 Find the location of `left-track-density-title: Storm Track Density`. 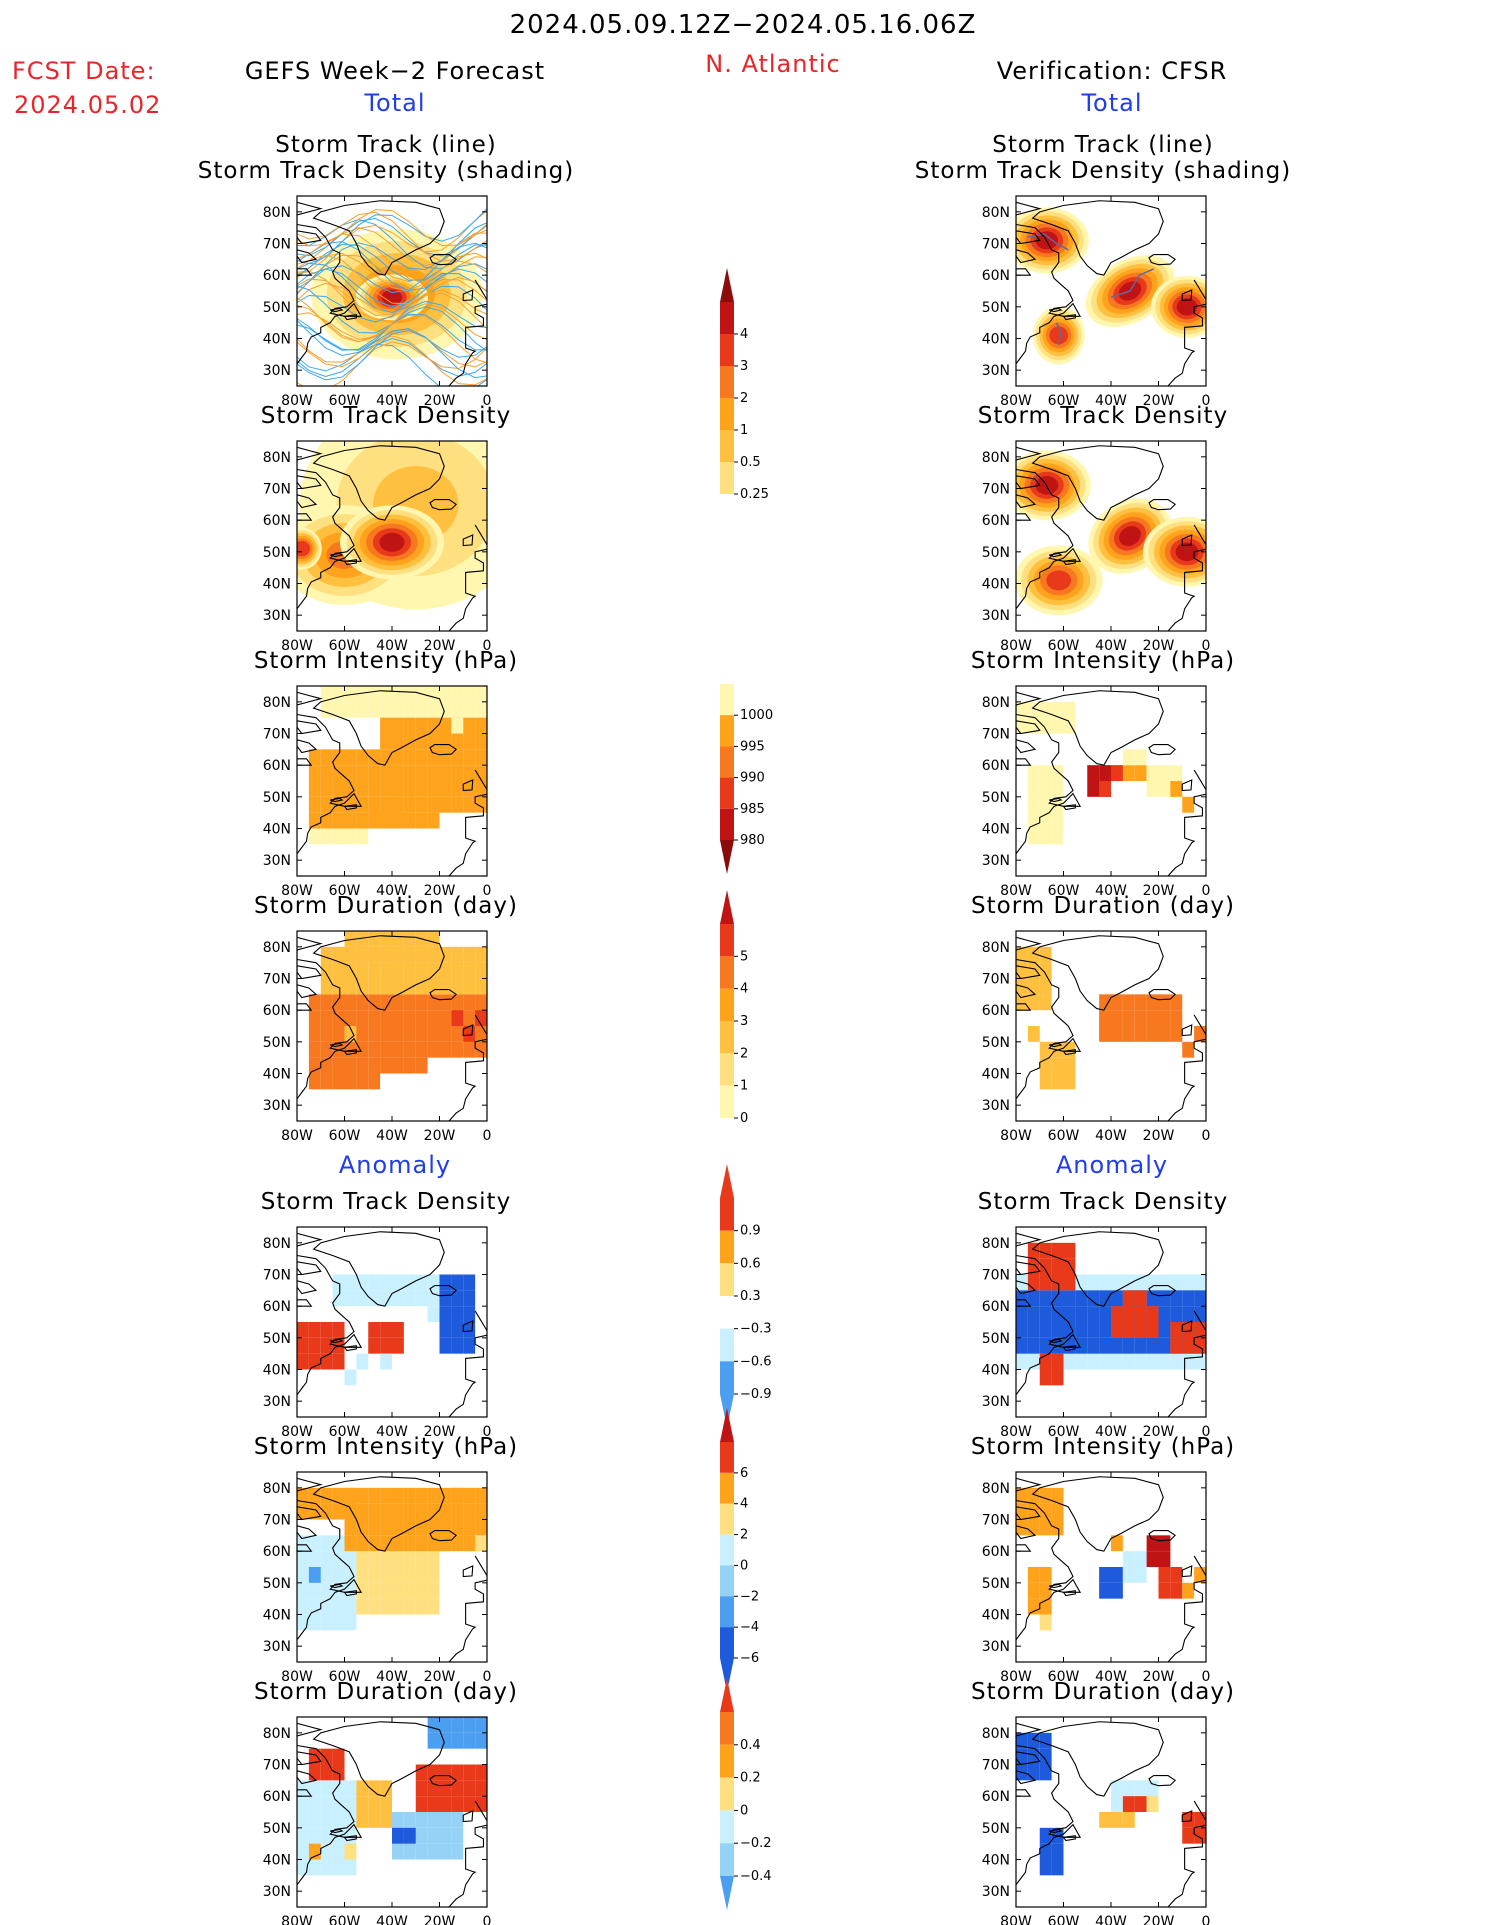

left-track-density-title: Storm Track Density is located at coordinates (386, 416).